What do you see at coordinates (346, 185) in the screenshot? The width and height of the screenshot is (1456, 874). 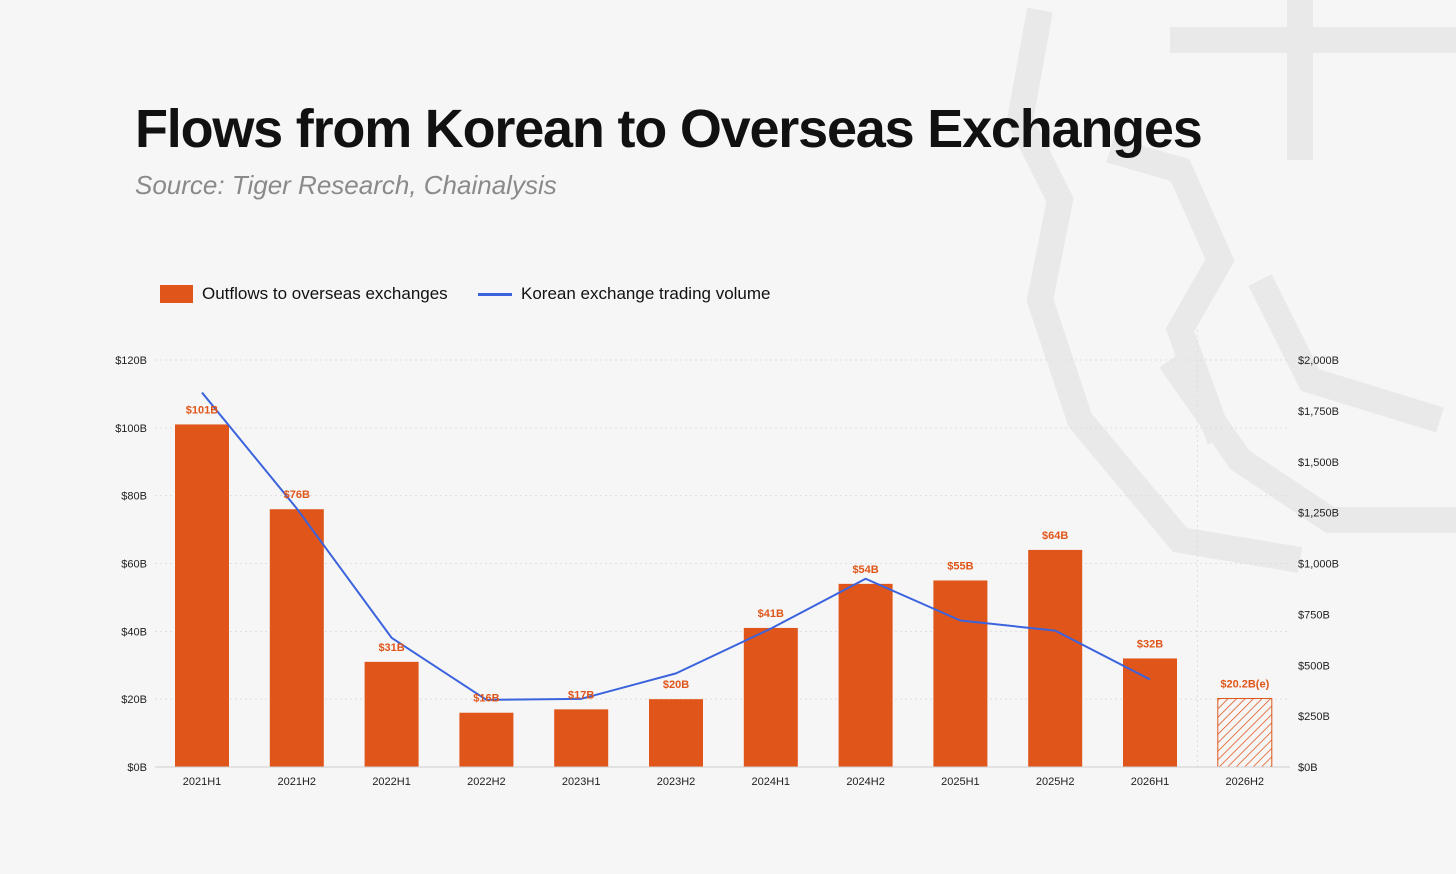 I see `chart-subtitle: Source: Tiger Research, Chainalysis` at bounding box center [346, 185].